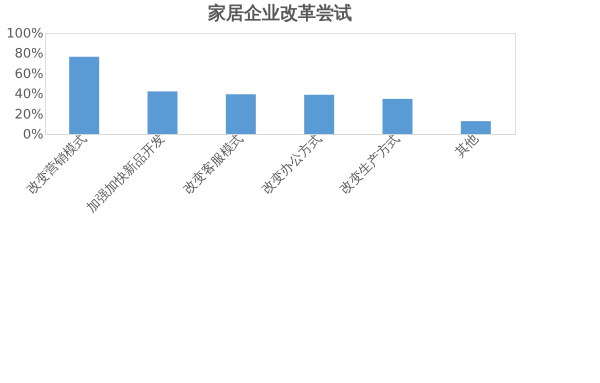 Image resolution: width=600 pixels, height=383 pixels. I want to click on y-tick-label: 100%, so click(25, 34).